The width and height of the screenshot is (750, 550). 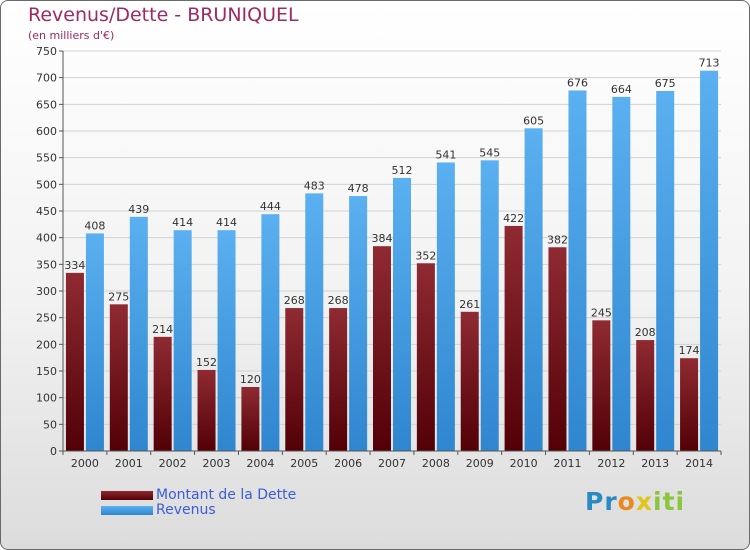 What do you see at coordinates (655, 463) in the screenshot?
I see `x-tick-label: 2013` at bounding box center [655, 463].